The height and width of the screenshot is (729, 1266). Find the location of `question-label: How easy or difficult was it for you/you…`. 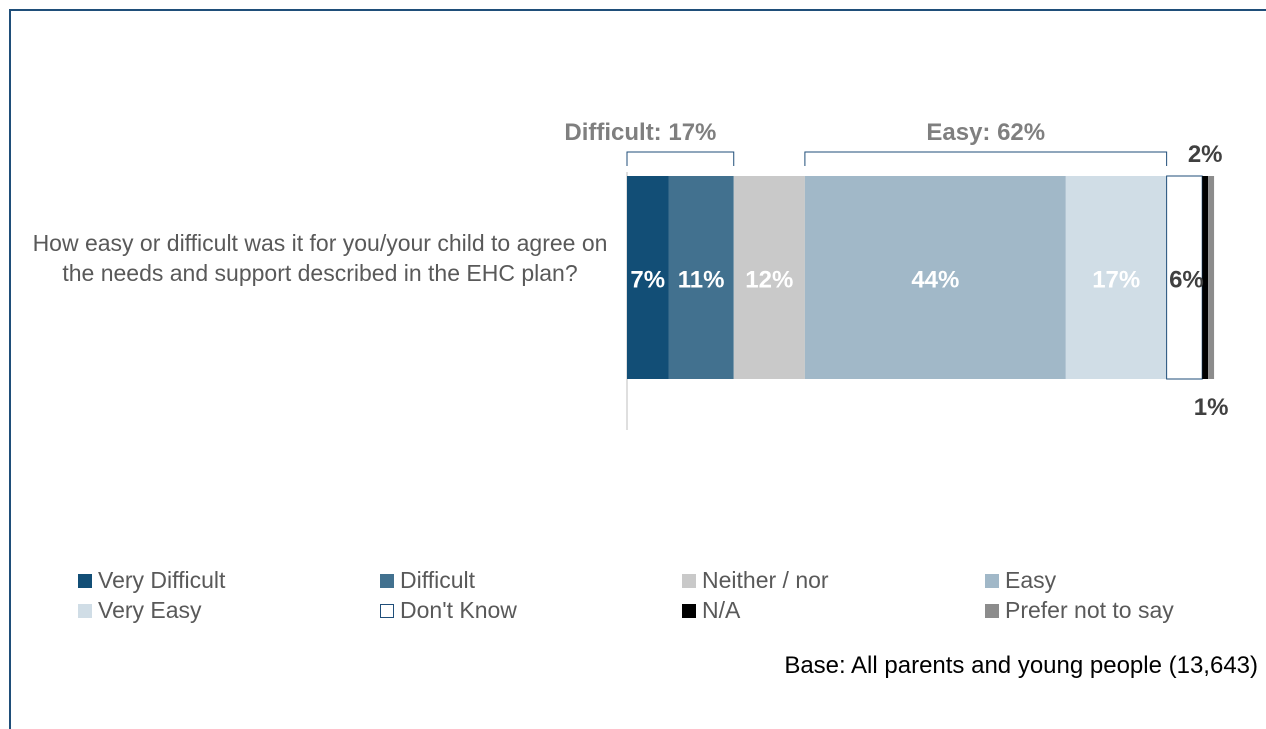

question-label: How easy or difficult was it for you/you… is located at coordinates (320, 258).